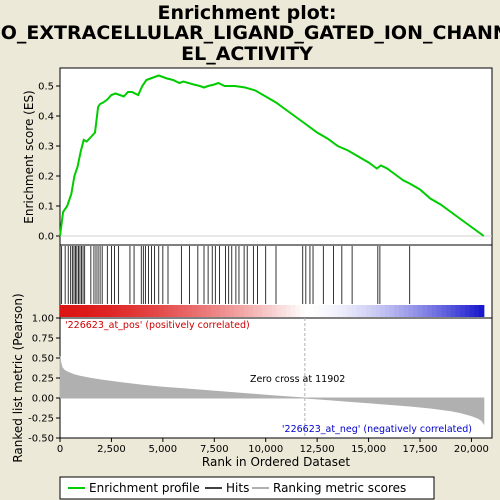 The width and height of the screenshot is (500, 500). Describe the element at coordinates (272, 391) in the screenshot. I see `ranking-metric-area` at that location.